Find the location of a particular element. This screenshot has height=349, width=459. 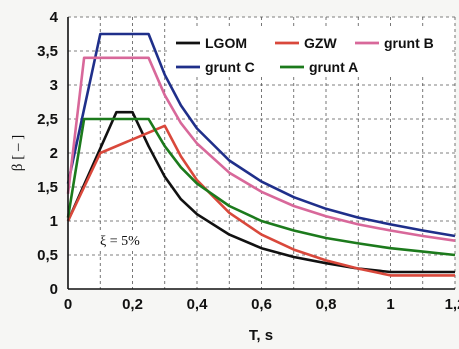

legend-label-grunt-b: grunt B is located at coordinates (409, 43).